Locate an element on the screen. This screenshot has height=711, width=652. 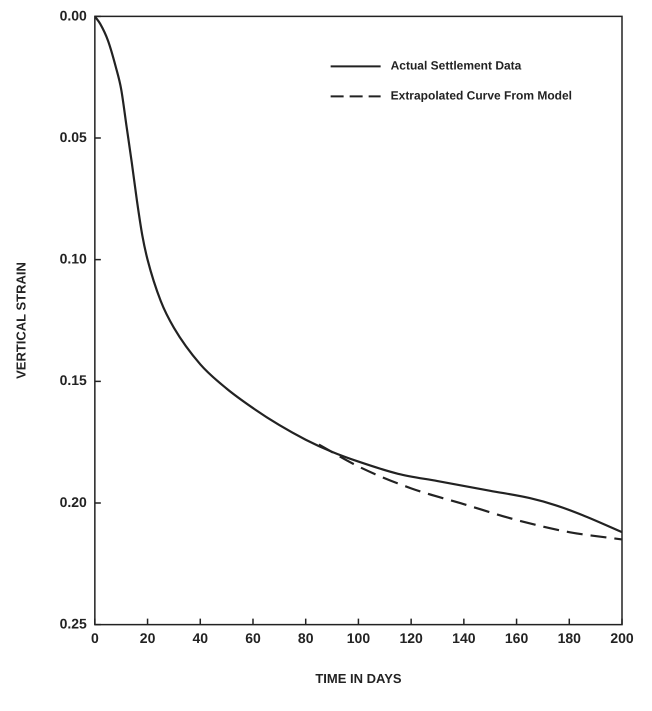
y-tick-label: 0.25 is located at coordinates (74, 623).